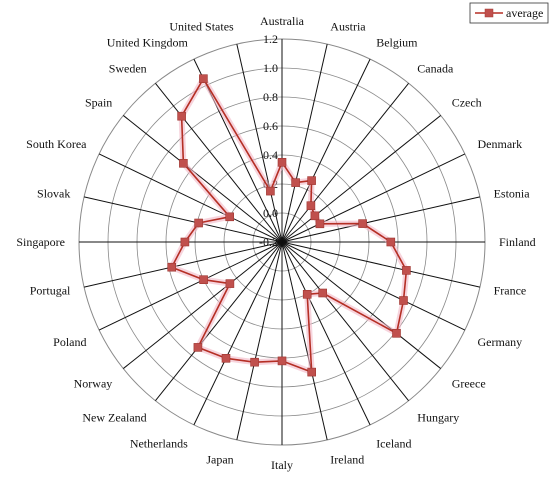  I want to click on category-label: Estonia, so click(512, 194).